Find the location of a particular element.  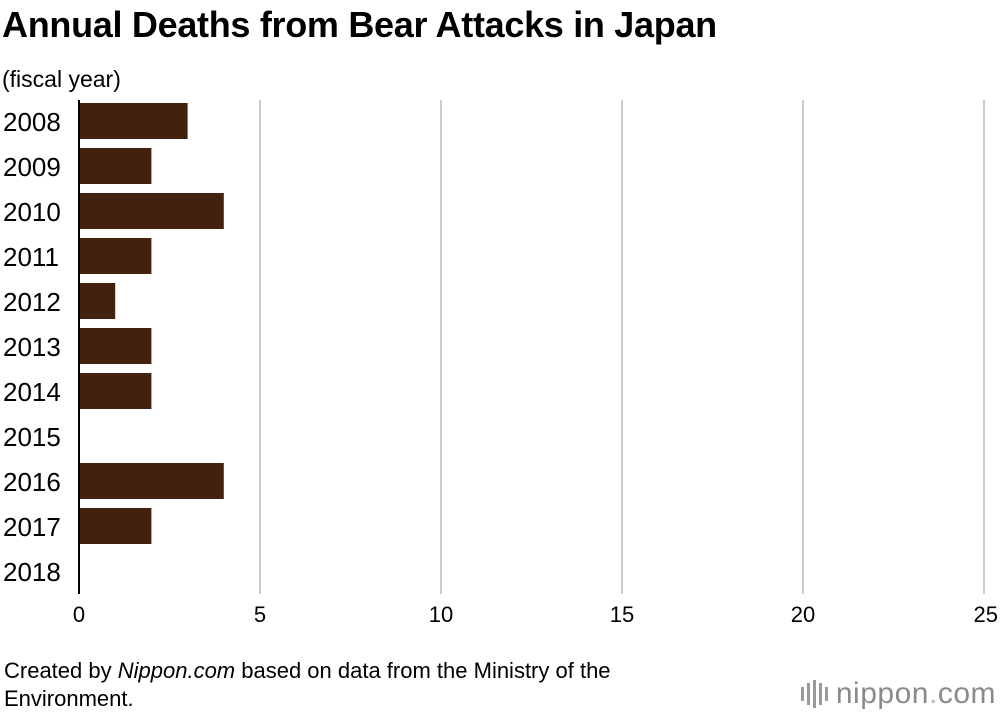

nippon-logo: nippon.com is located at coordinates (898, 694).